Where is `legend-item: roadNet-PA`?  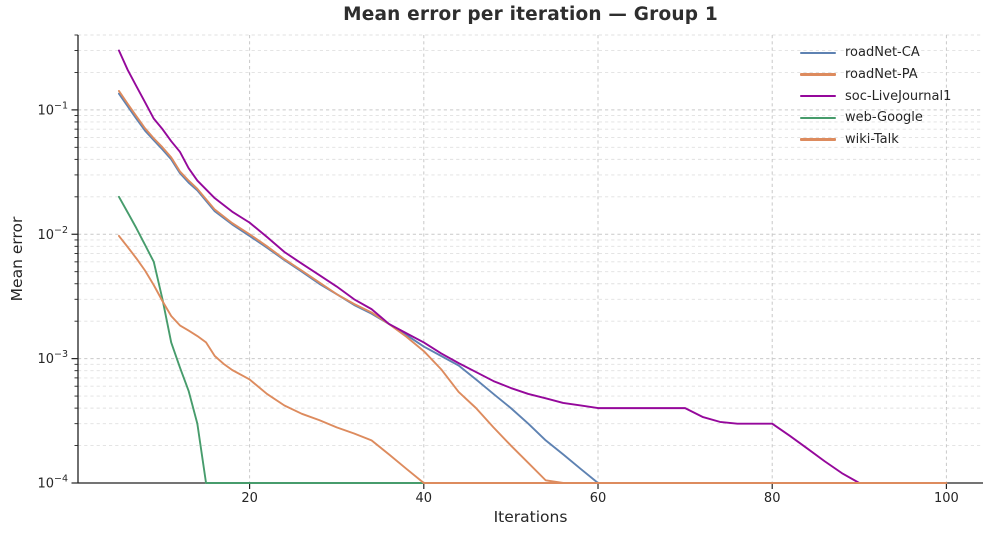 legend-item: roadNet-PA is located at coordinates (875, 75).